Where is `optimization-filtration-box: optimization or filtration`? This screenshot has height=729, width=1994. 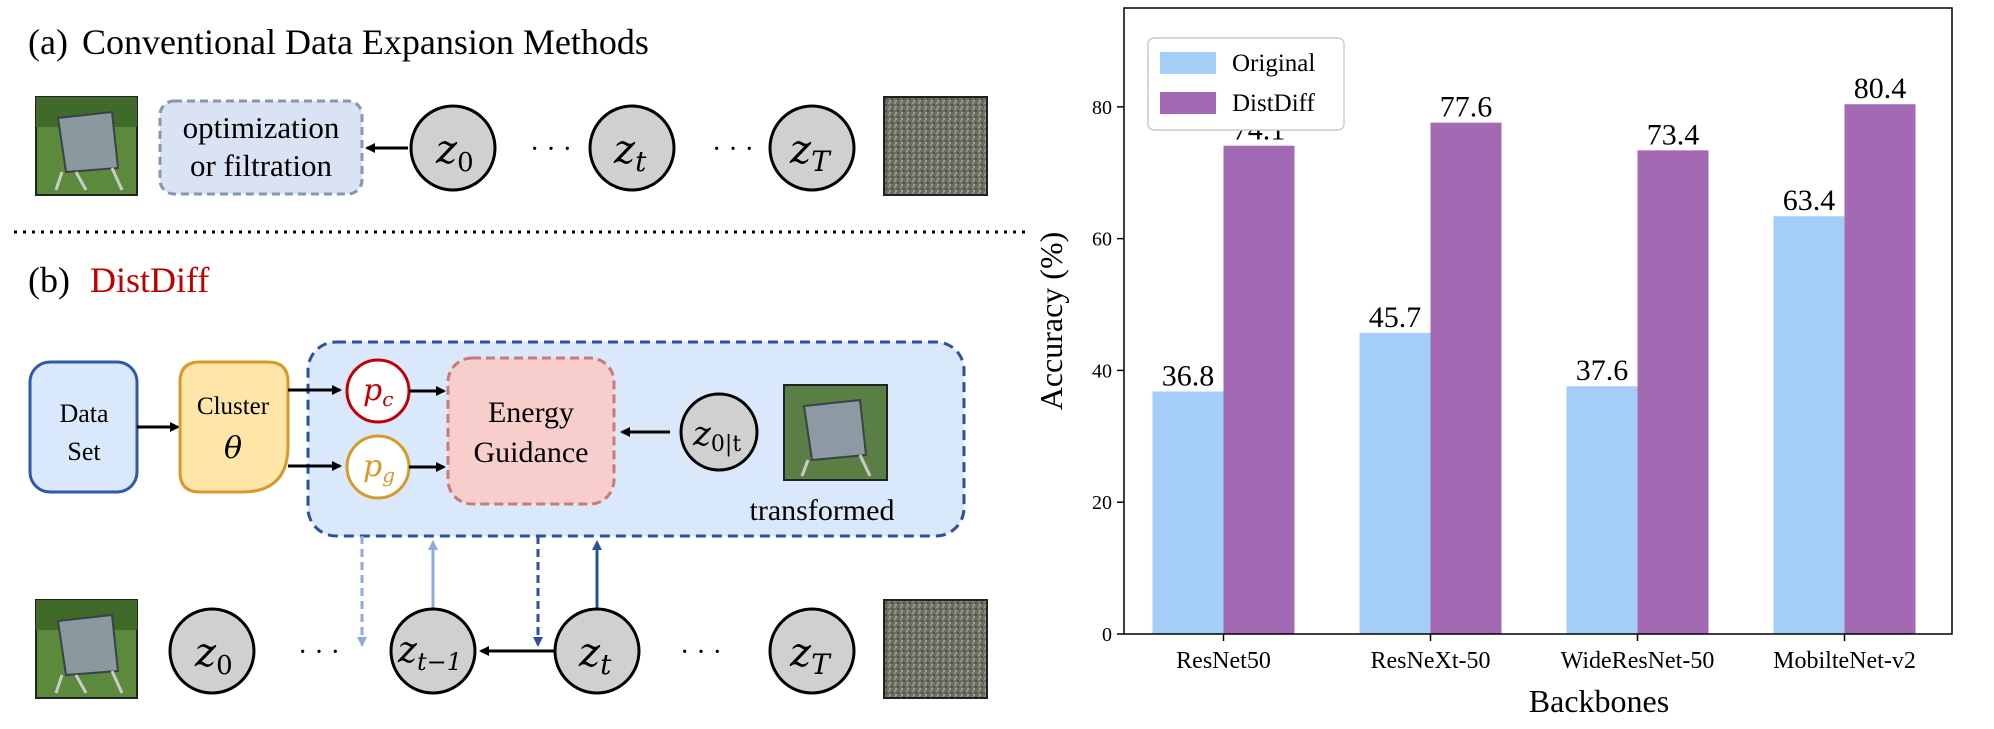 optimization-filtration-box: optimization or filtration is located at coordinates (261, 147).